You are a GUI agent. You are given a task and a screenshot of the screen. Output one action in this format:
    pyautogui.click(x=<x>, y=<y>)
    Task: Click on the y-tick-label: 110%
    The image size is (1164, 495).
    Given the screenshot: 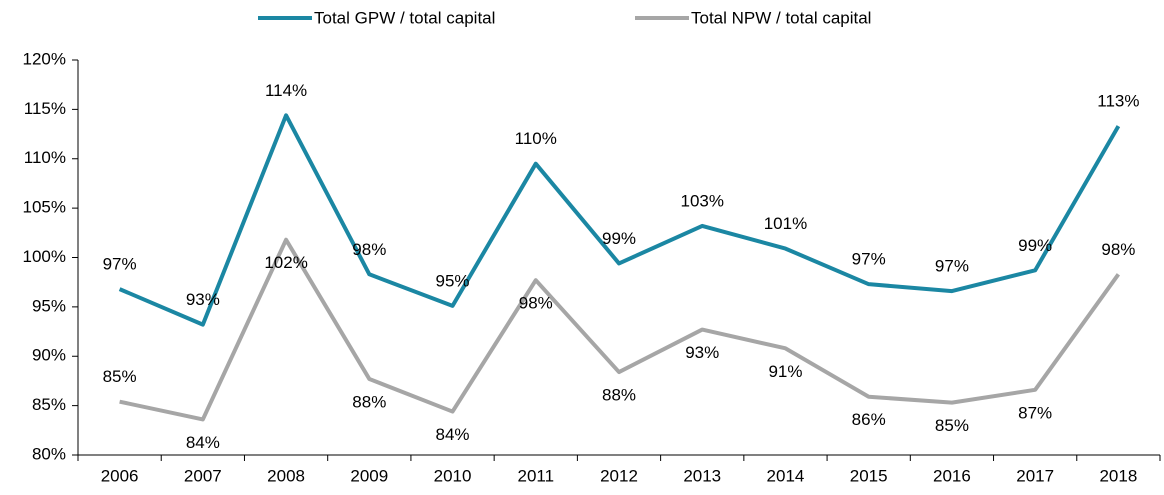 What is the action you would take?
    pyautogui.click(x=45, y=157)
    